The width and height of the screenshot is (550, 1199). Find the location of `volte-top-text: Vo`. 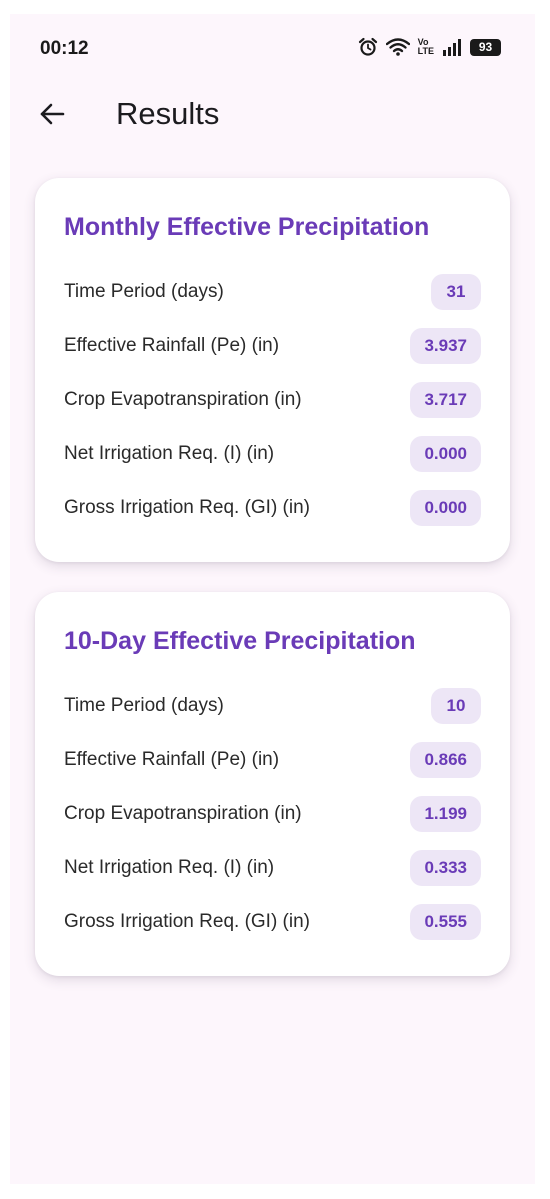

volte-top-text: Vo is located at coordinates (423, 42).